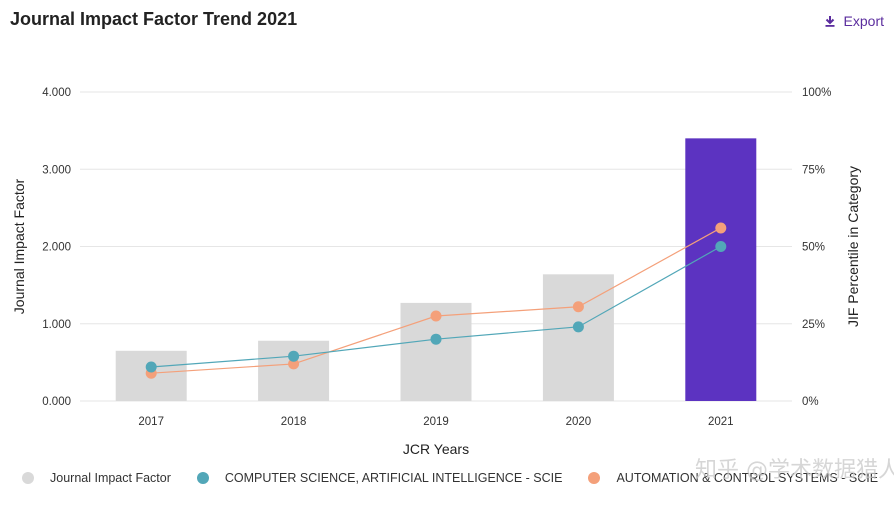  I want to click on y2-tick-label: 75%, so click(813, 170).